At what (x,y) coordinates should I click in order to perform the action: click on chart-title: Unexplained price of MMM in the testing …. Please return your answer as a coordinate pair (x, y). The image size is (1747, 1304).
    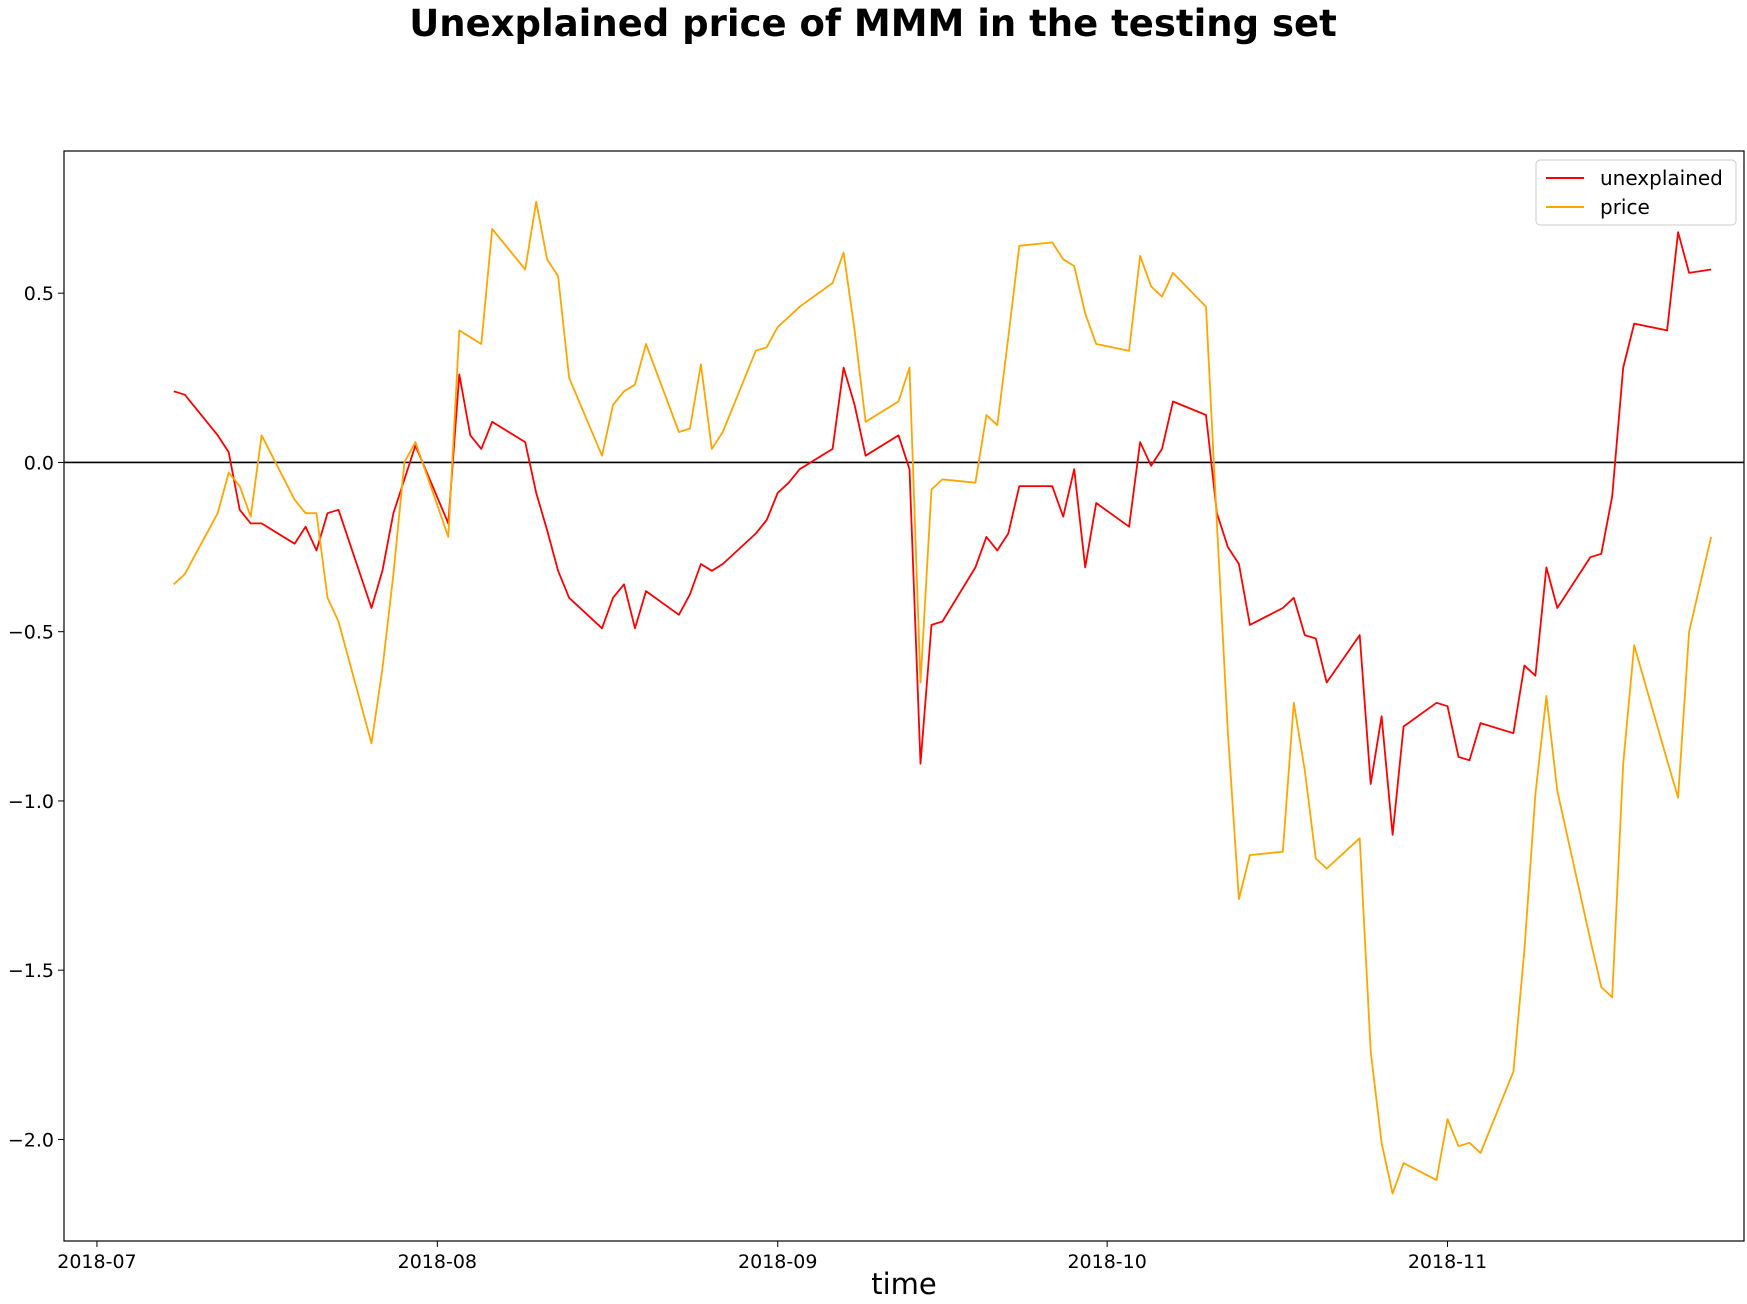
    Looking at the image, I should click on (873, 23).